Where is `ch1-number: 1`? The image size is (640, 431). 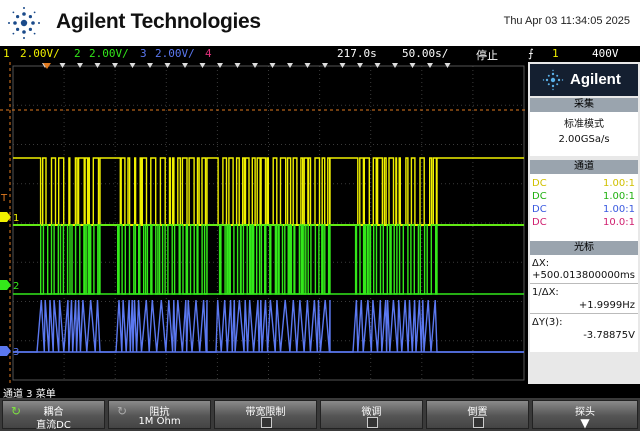 ch1-number: 1 is located at coordinates (6, 53).